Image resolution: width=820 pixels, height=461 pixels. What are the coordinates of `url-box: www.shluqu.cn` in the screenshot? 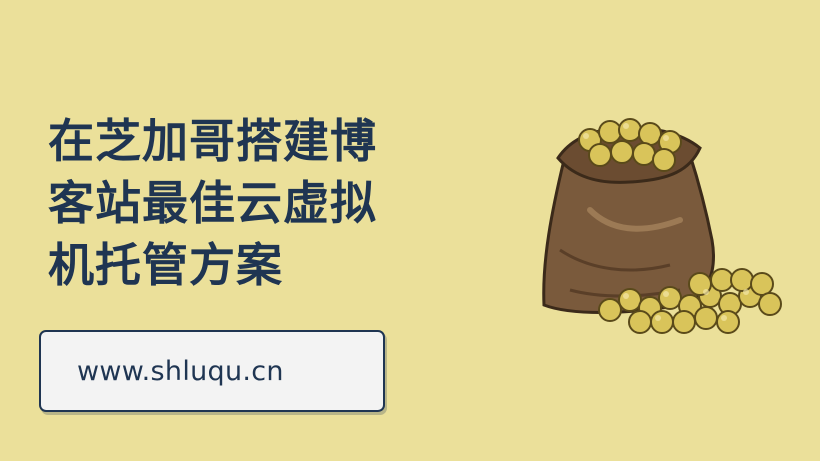 It's located at (212, 371).